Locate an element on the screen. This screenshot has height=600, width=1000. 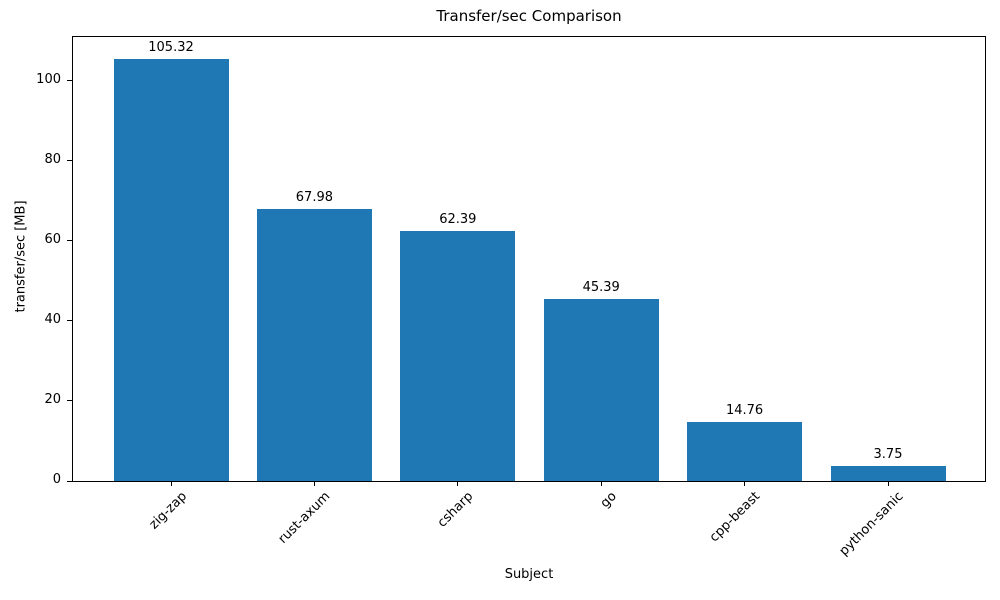
x-tick-label-text: csharp is located at coordinates (455, 510).